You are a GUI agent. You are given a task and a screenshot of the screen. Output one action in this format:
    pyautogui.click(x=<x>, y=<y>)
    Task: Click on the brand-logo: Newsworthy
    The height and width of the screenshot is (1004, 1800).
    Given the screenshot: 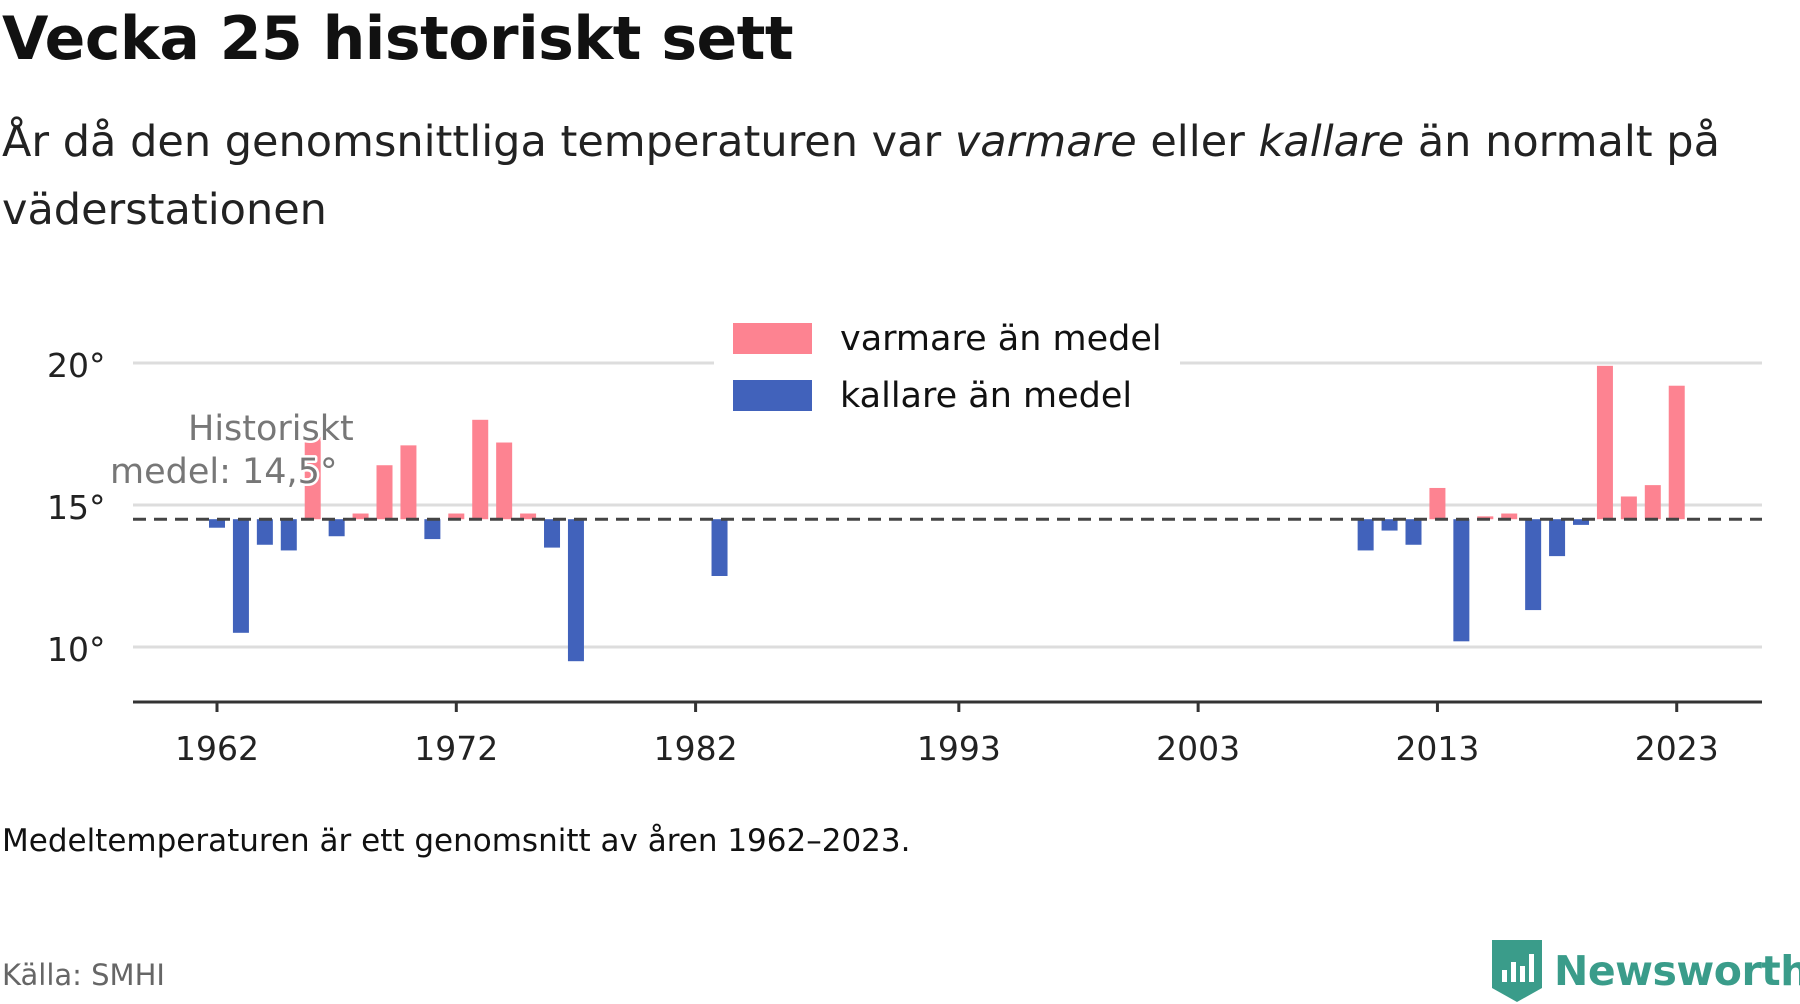 What is the action you would take?
    pyautogui.click(x=1646, y=971)
    